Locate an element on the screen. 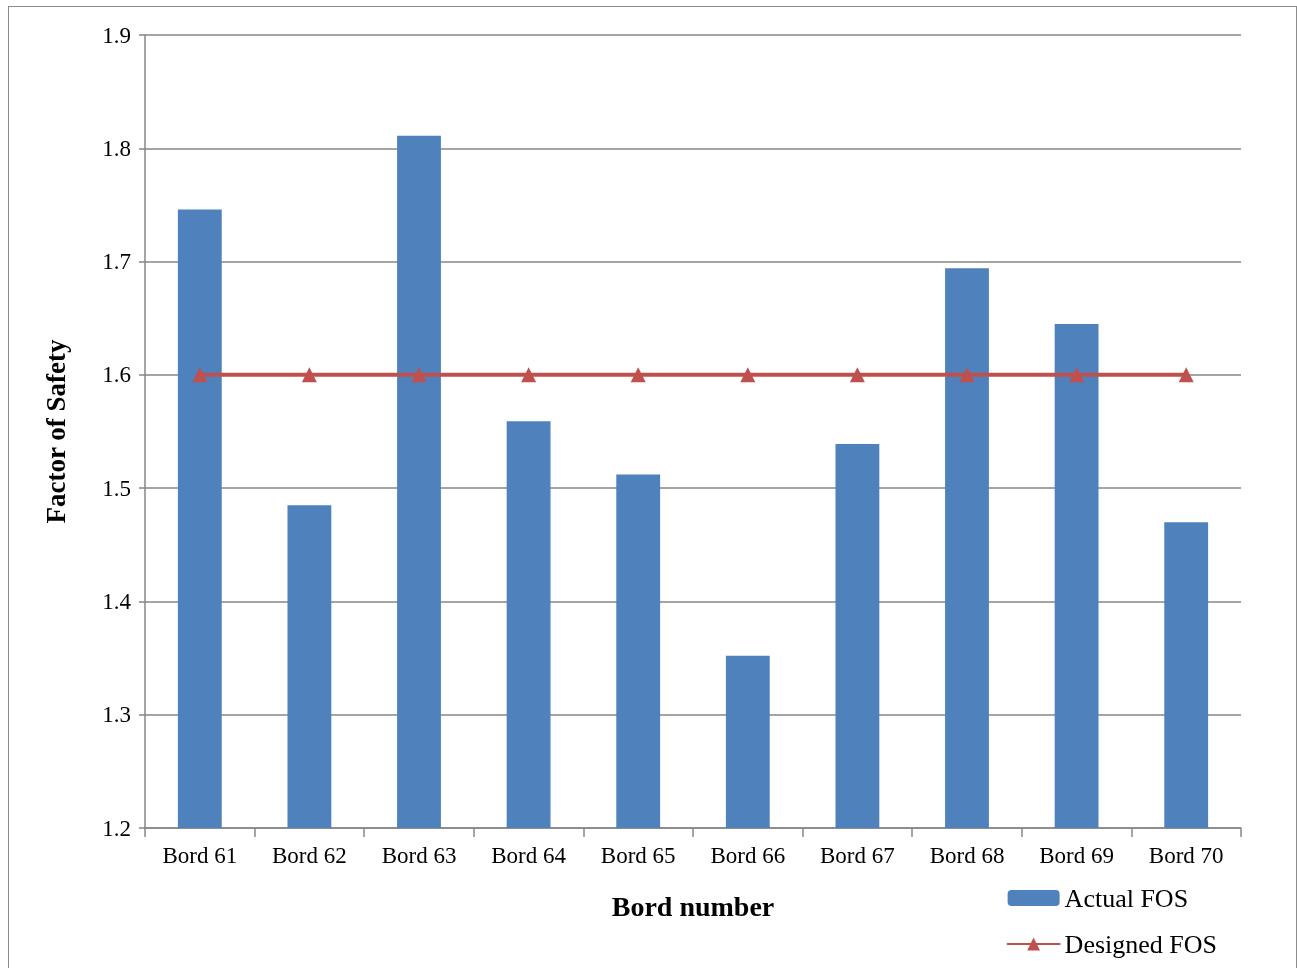  y-tick-label: 1.3 is located at coordinates (116, 715).